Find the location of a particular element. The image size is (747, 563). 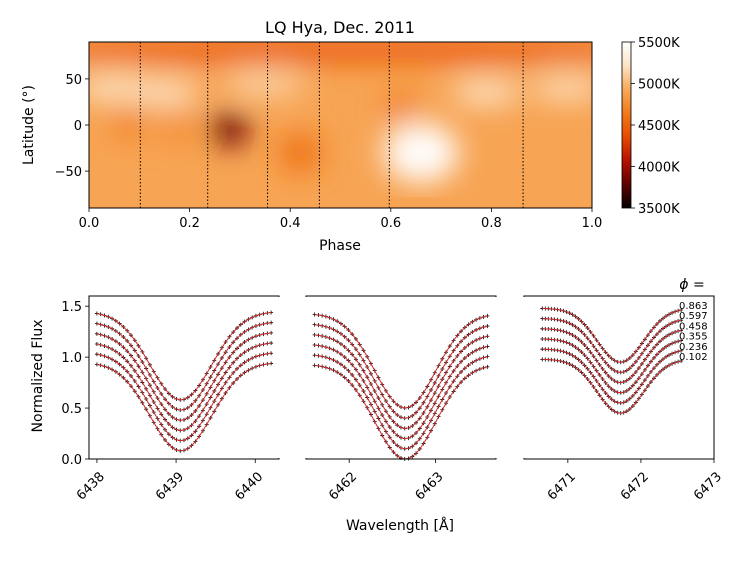

profile-x-tick-label: 6439 is located at coordinates (170, 486).